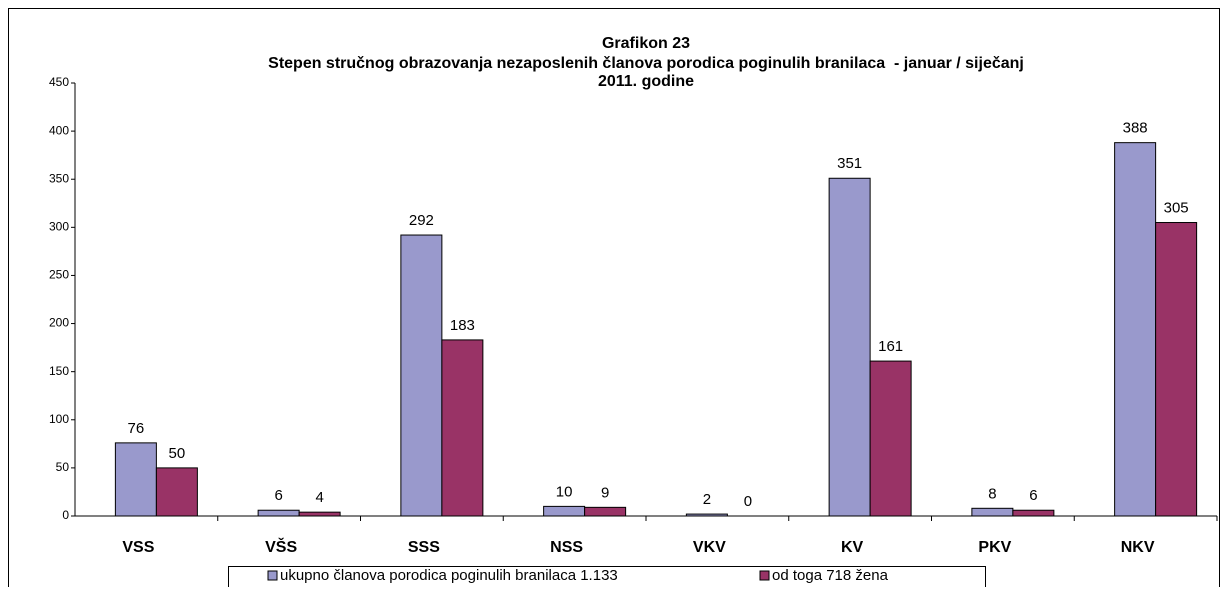 The height and width of the screenshot is (592, 1228). What do you see at coordinates (59, 227) in the screenshot?
I see `y-tick-label: 300` at bounding box center [59, 227].